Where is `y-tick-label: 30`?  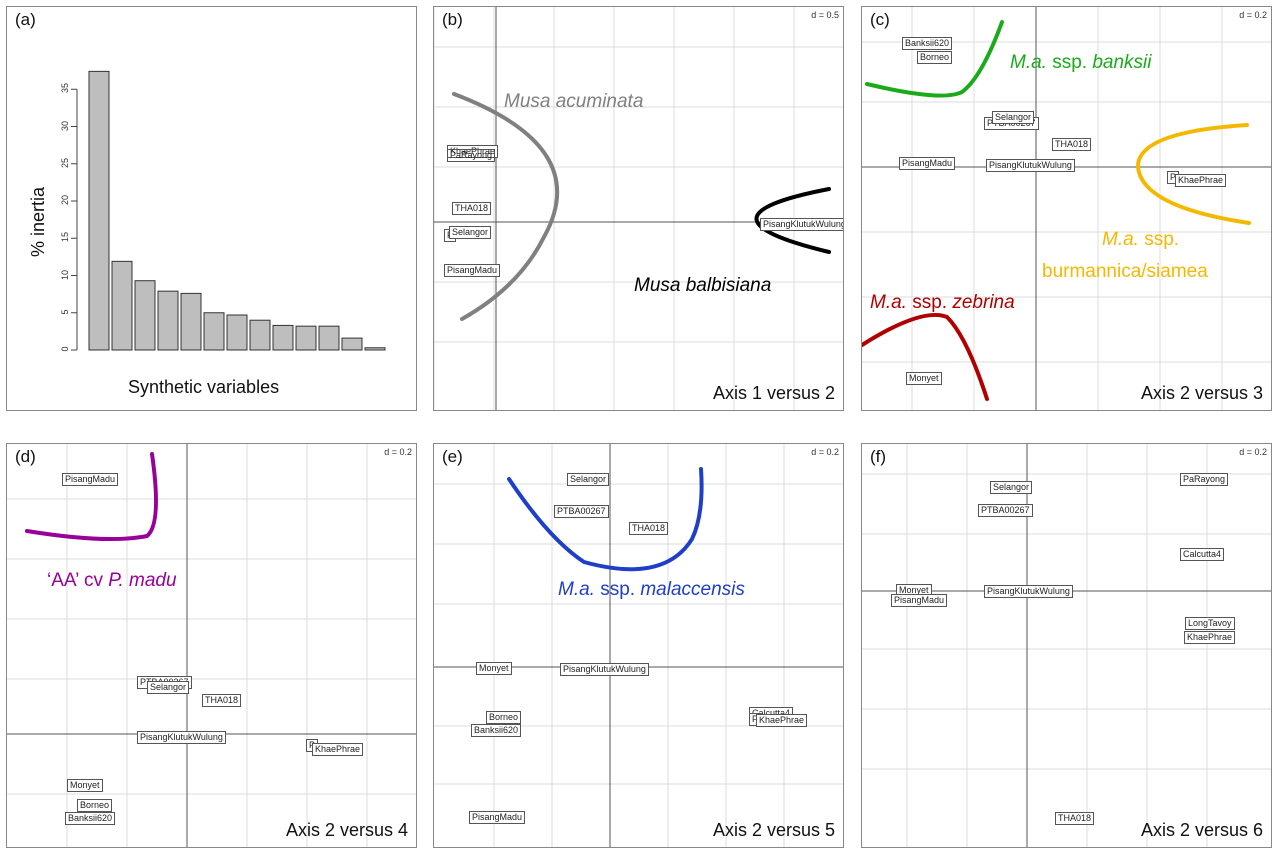 y-tick-label: 30 is located at coordinates (65, 125).